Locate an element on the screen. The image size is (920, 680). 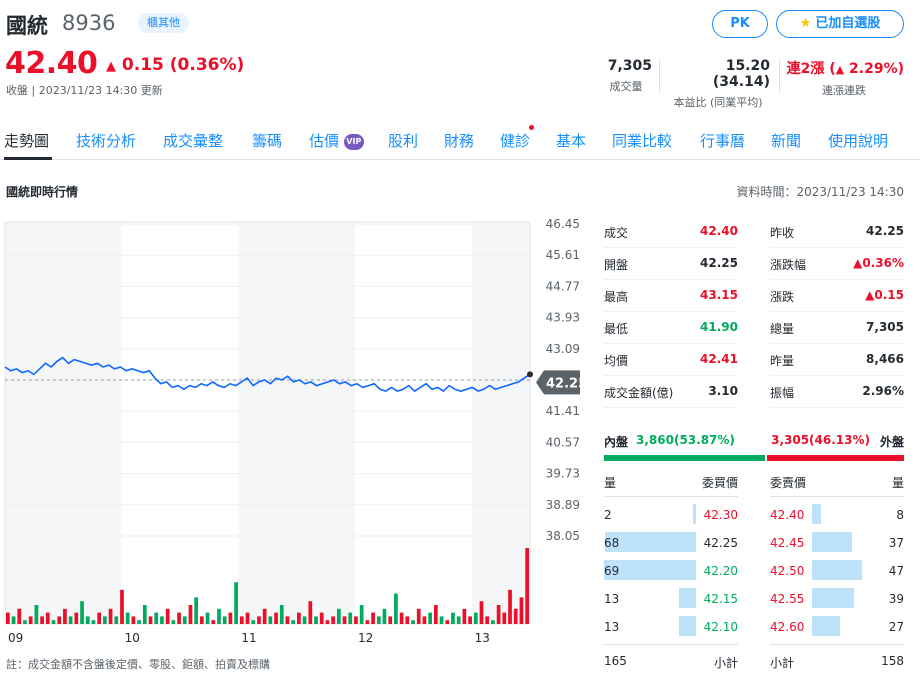
outer-label: 外盤 is located at coordinates (891, 442).